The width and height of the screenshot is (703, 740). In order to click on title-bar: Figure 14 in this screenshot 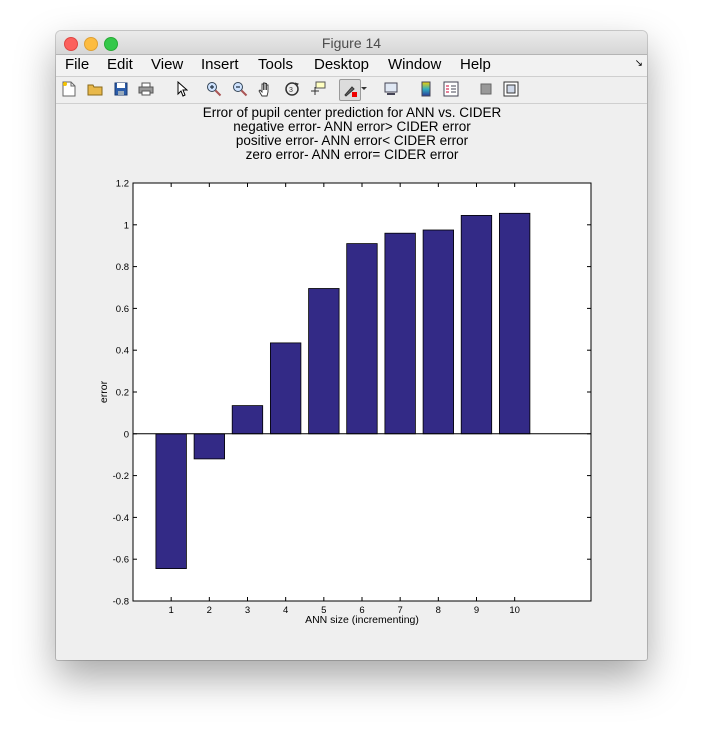, I will do `click(351, 43)`.